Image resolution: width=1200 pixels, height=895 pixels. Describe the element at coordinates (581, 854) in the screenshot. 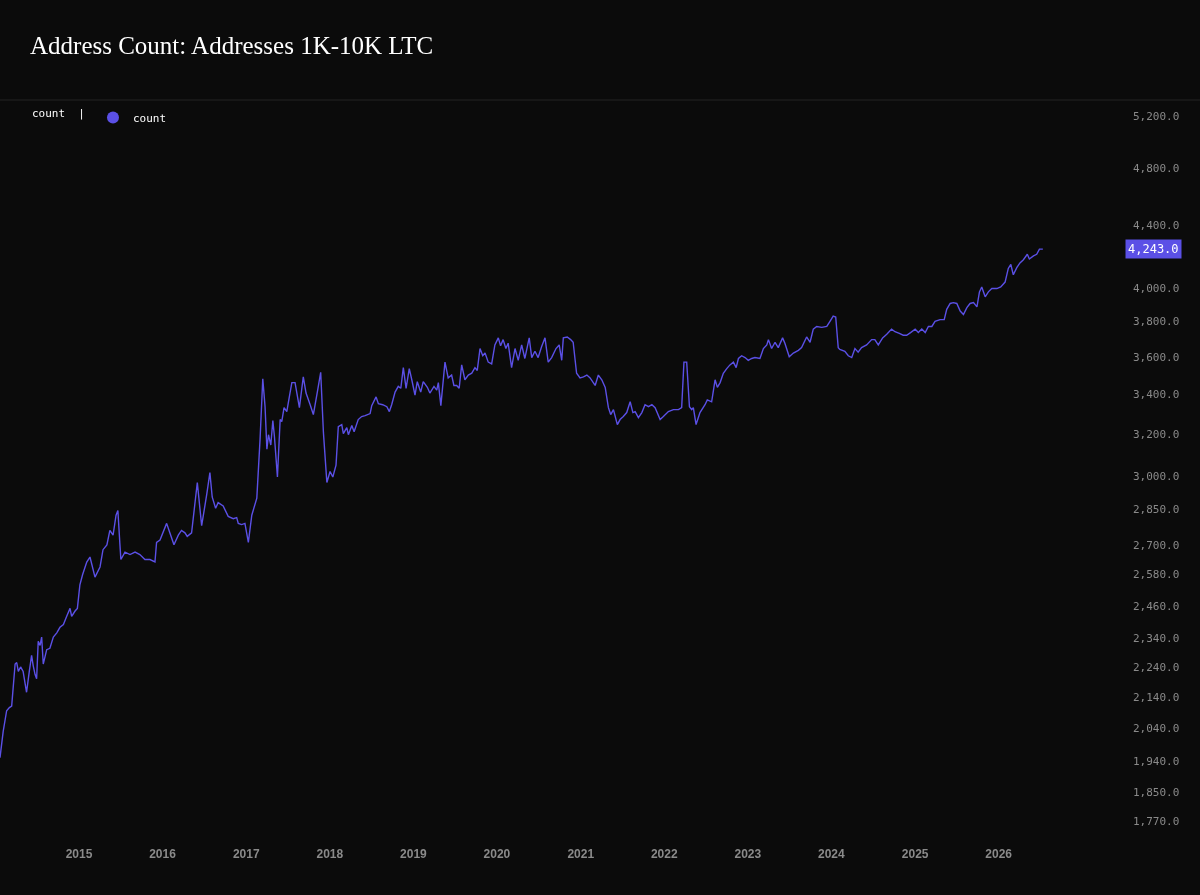

I see `x-tick-label: 2021` at that location.